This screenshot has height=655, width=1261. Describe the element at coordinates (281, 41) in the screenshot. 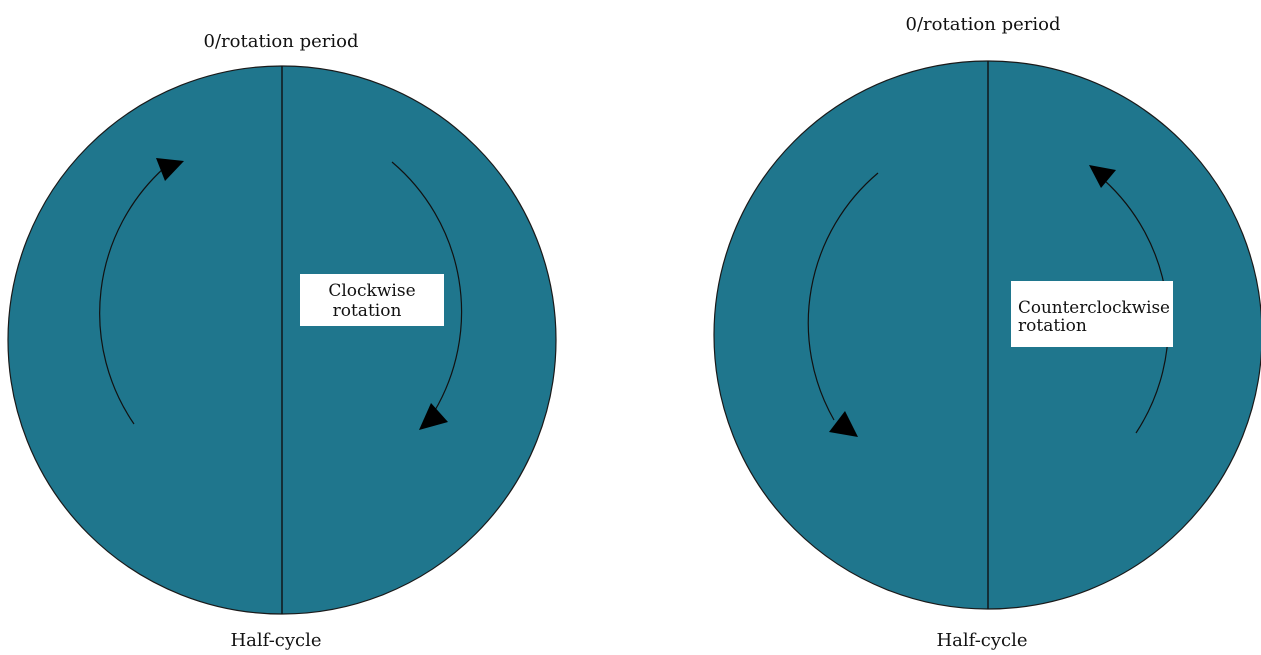

I see `left-disc-top-label: 0/rotation period` at that location.